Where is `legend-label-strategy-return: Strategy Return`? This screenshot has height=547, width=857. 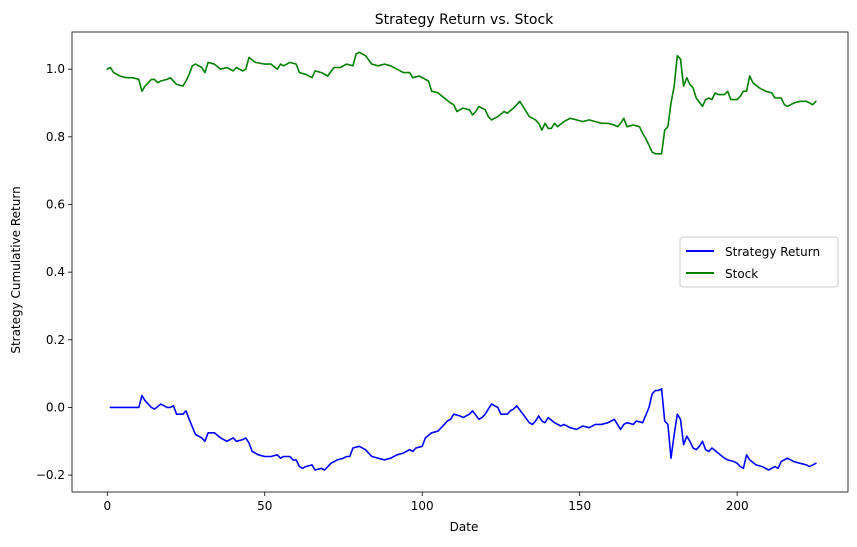
legend-label-strategy-return: Strategy Return is located at coordinates (772, 252).